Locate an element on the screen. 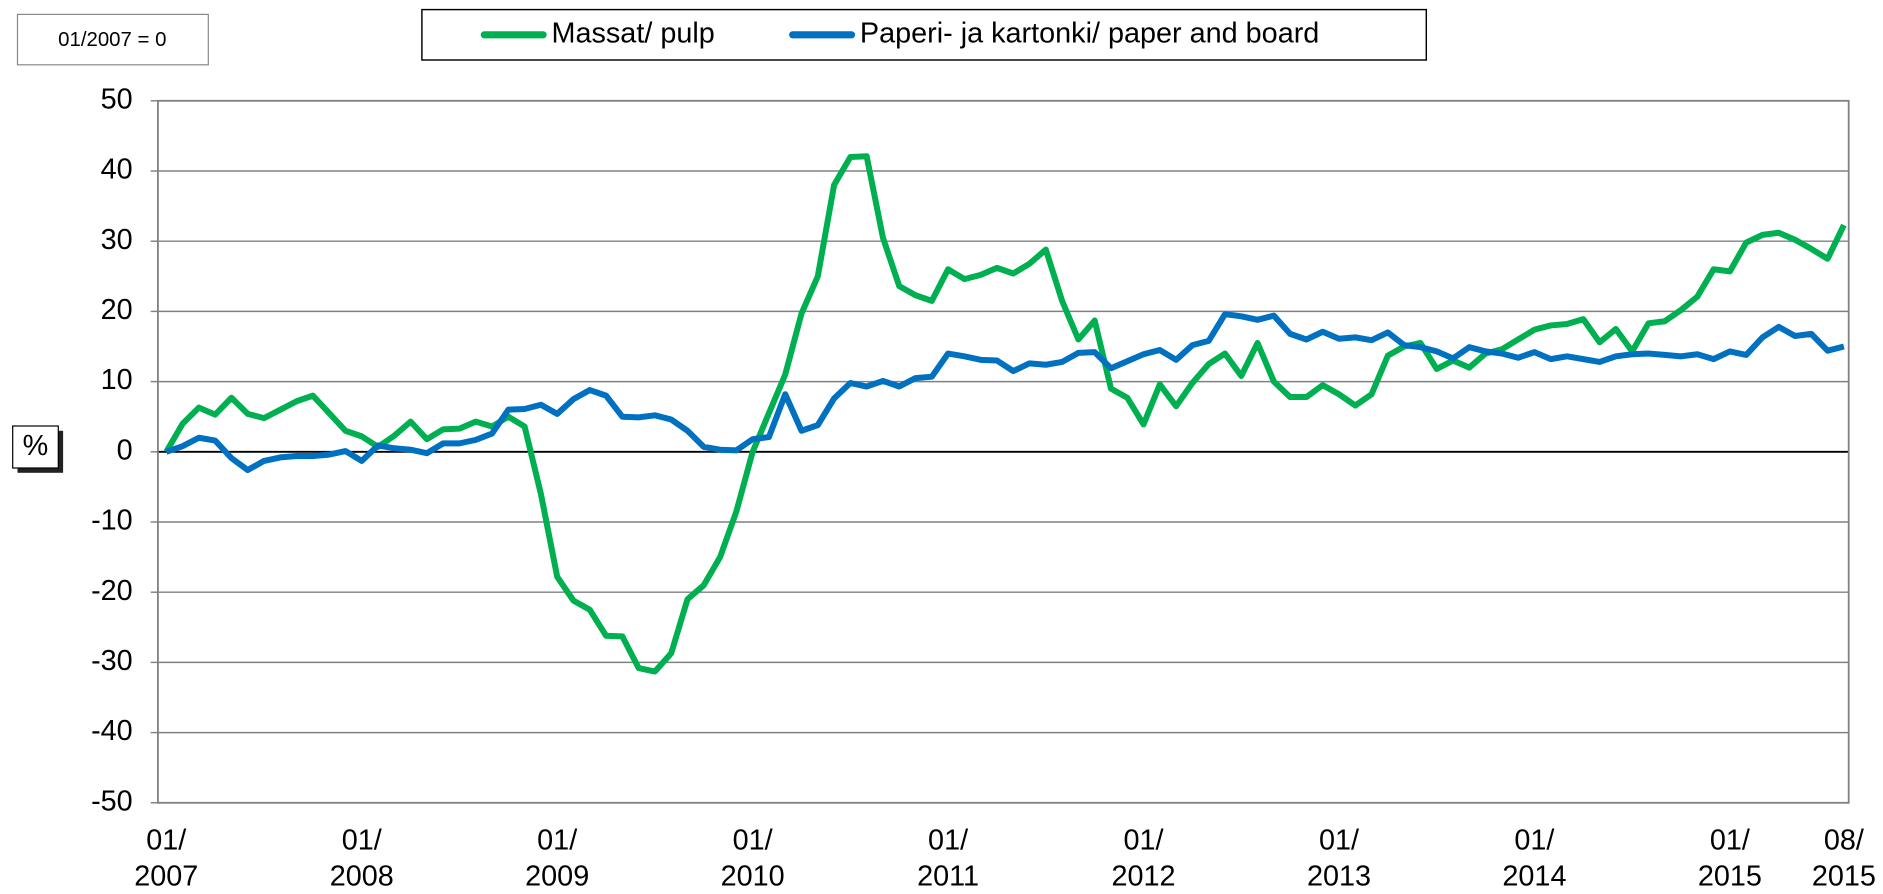 This screenshot has height=894, width=1883. y-tick-label: -20 is located at coordinates (112, 591).